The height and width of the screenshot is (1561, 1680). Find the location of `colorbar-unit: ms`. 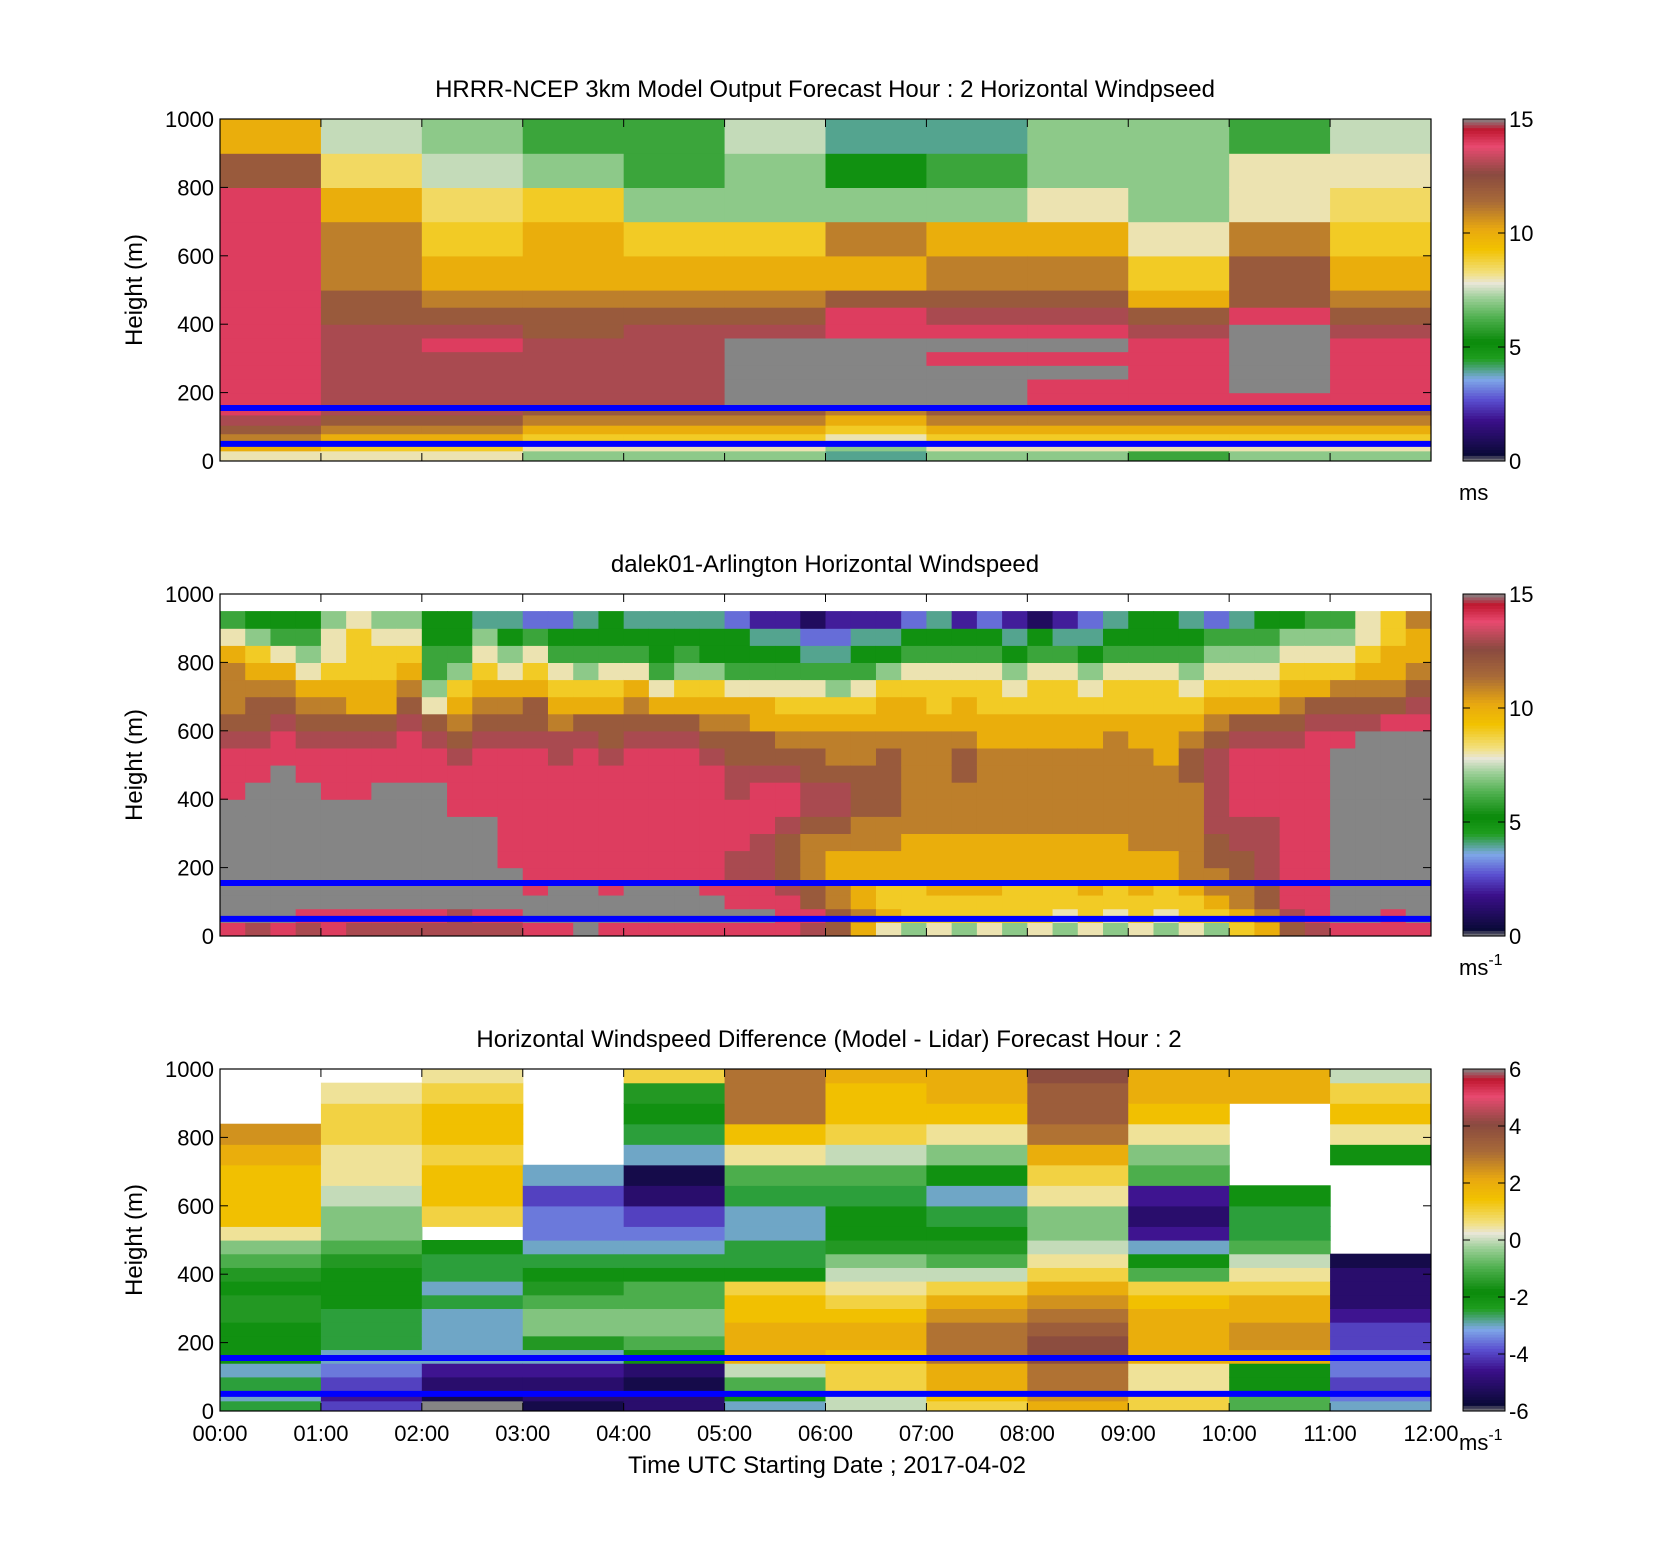

colorbar-unit: ms is located at coordinates (1473, 492).